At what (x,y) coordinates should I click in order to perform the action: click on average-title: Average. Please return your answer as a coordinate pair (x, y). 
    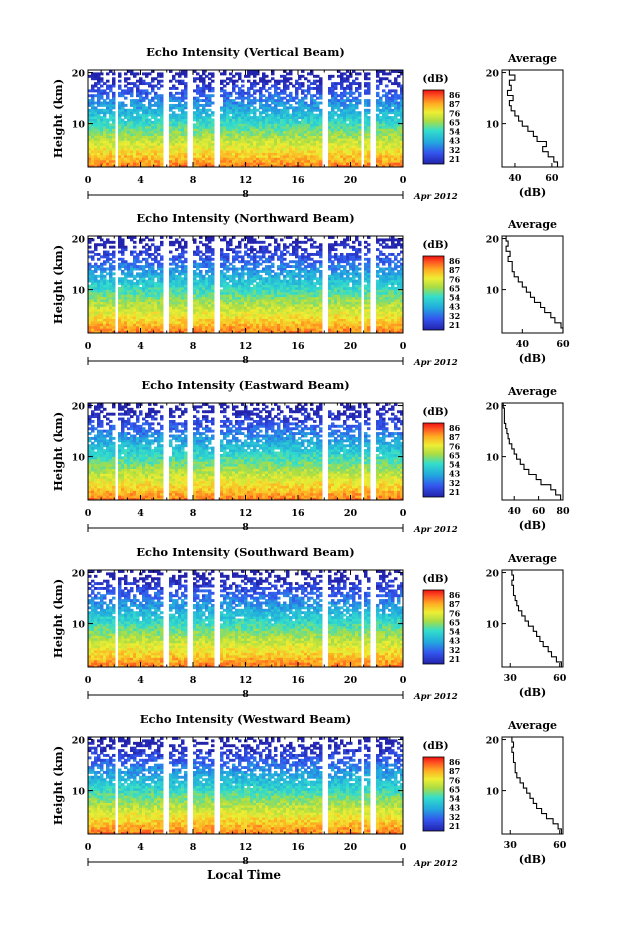
    Looking at the image, I should click on (532, 58).